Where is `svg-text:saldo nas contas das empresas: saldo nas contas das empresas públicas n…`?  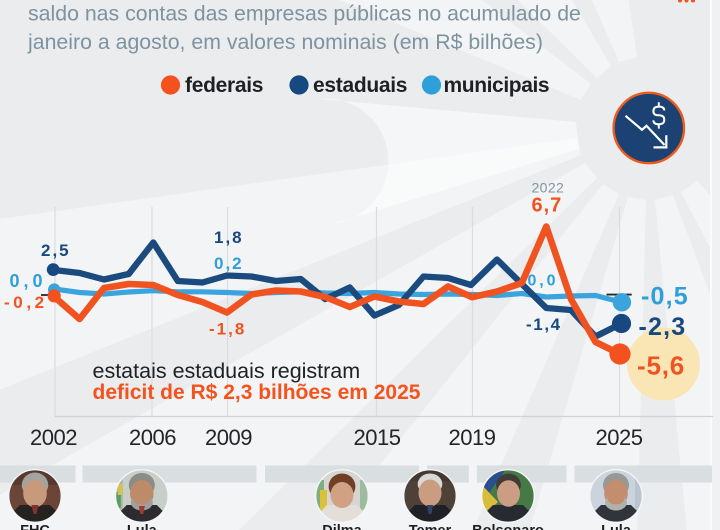 svg-text:saldo nas contas das empresas: saldo nas contas das empresas públicas n… is located at coordinates (304, 14).